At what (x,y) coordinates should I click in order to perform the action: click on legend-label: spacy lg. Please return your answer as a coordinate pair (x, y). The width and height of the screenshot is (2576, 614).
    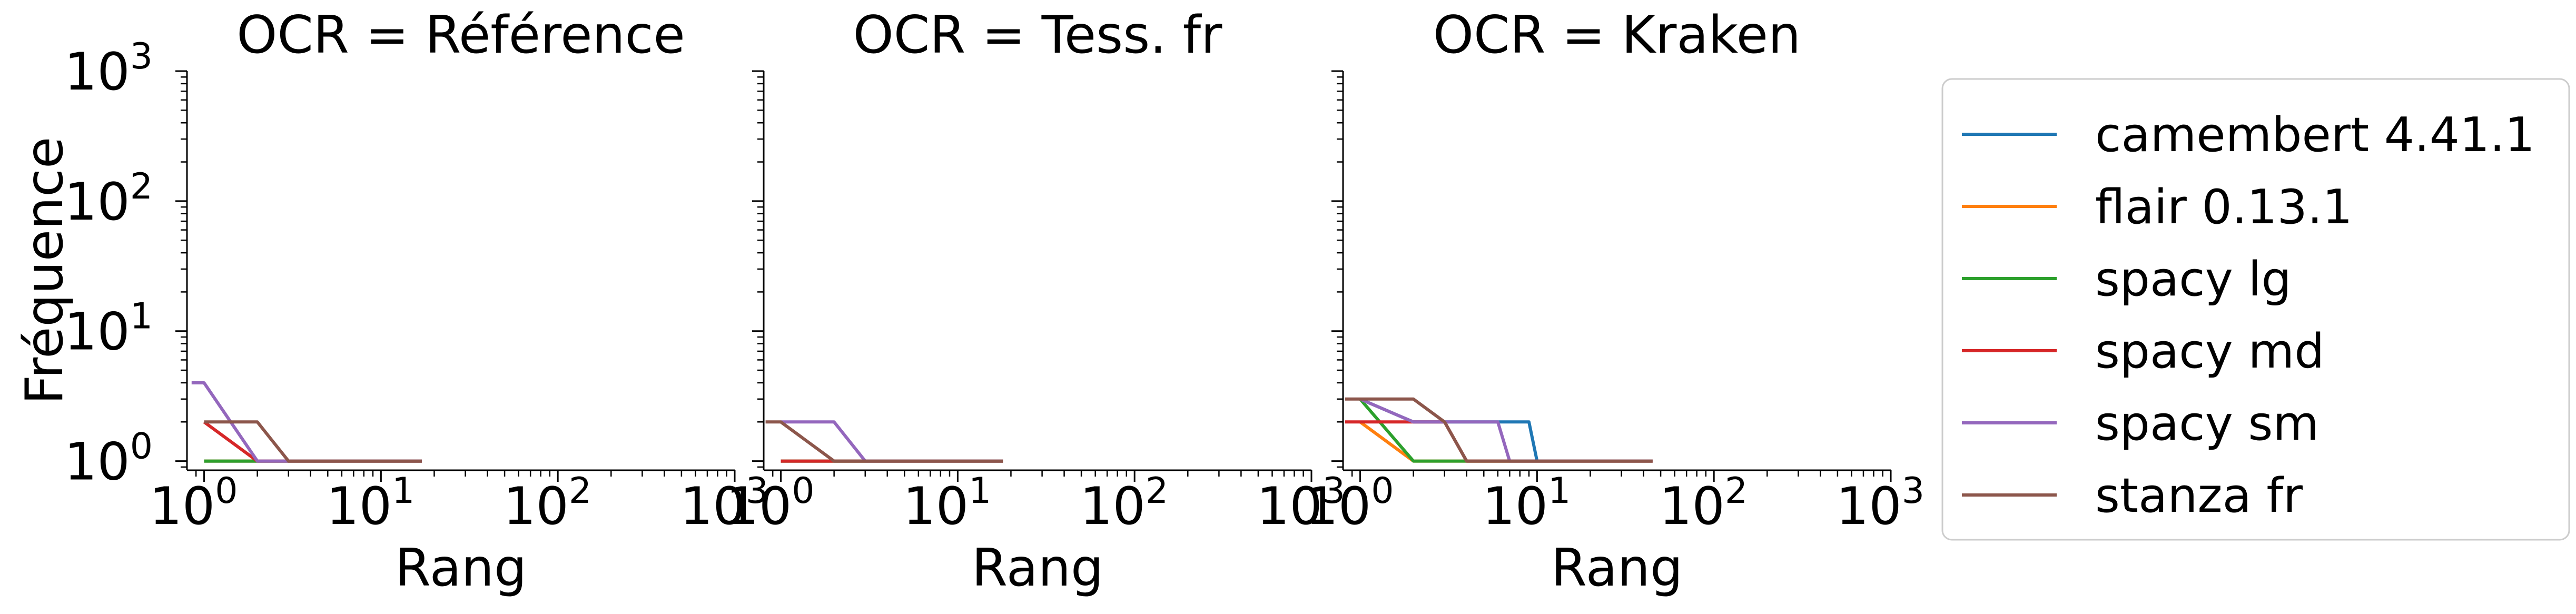
    Looking at the image, I should click on (2194, 279).